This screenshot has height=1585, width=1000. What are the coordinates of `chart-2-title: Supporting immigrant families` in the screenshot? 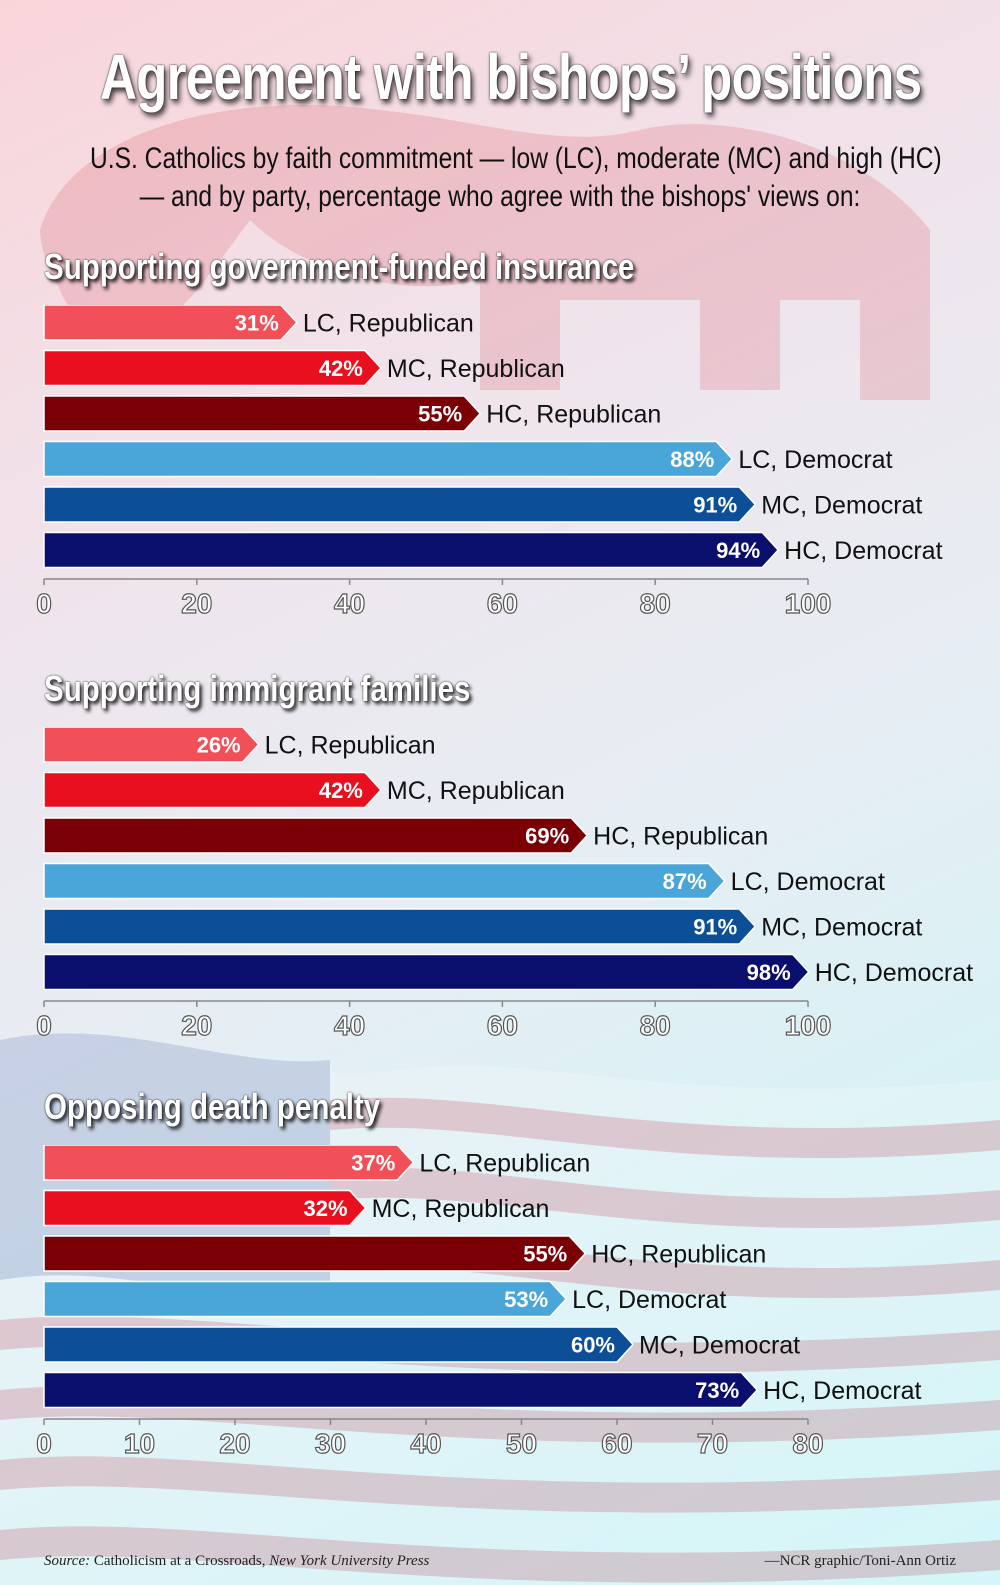 It's located at (257, 688).